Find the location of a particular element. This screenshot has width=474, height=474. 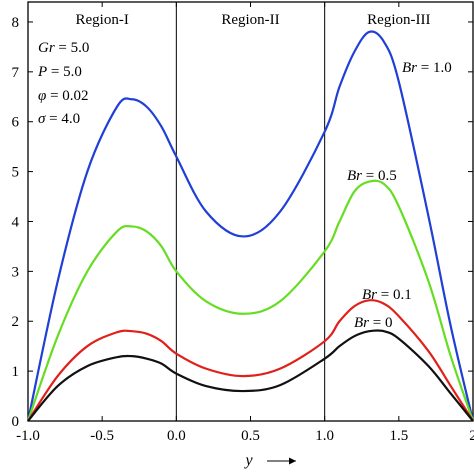

series-label: Br = 0.5 is located at coordinates (372, 176).